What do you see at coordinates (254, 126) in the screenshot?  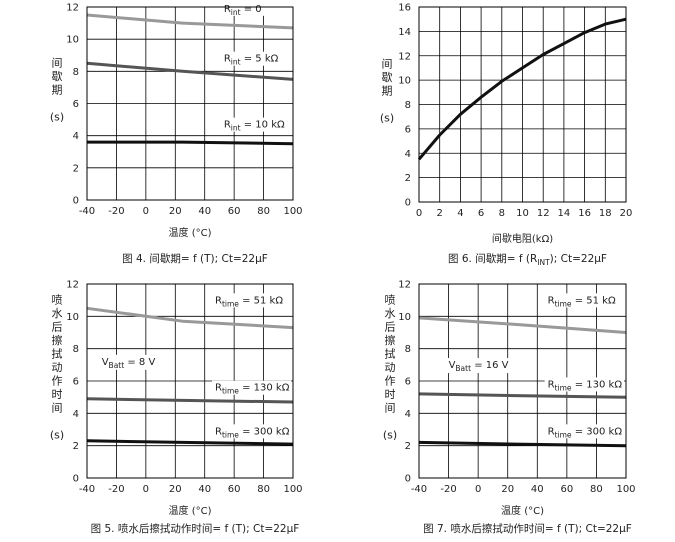 I see `series-label-3: Rint = 10 kΩ` at bounding box center [254, 126].